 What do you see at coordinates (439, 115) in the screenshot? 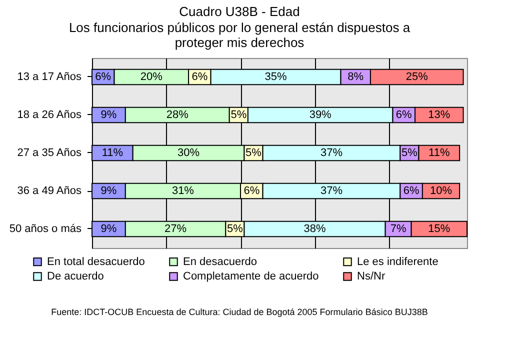
I see `data-label: 13%` at bounding box center [439, 115].